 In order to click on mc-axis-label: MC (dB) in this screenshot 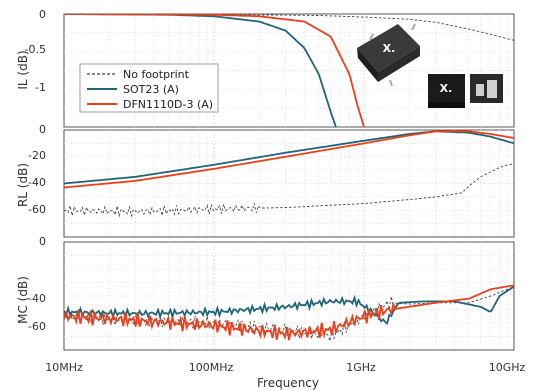, I will do `click(23, 300)`.